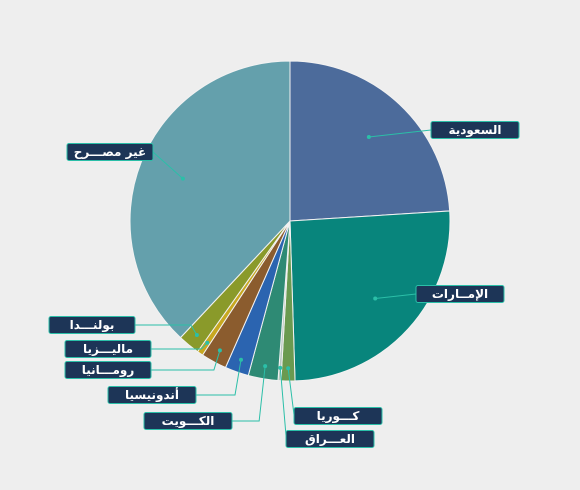 The width and height of the screenshot is (580, 490). I want to click on slice-label-3: العـــراق, so click(330, 439).